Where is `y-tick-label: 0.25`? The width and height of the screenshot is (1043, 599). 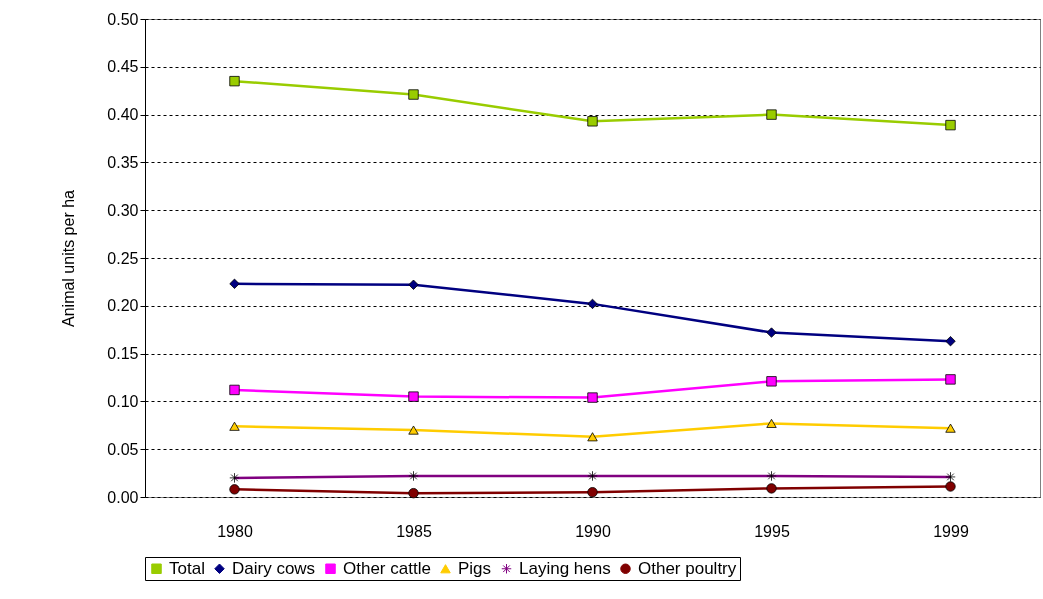 y-tick-label: 0.25 is located at coordinates (123, 258).